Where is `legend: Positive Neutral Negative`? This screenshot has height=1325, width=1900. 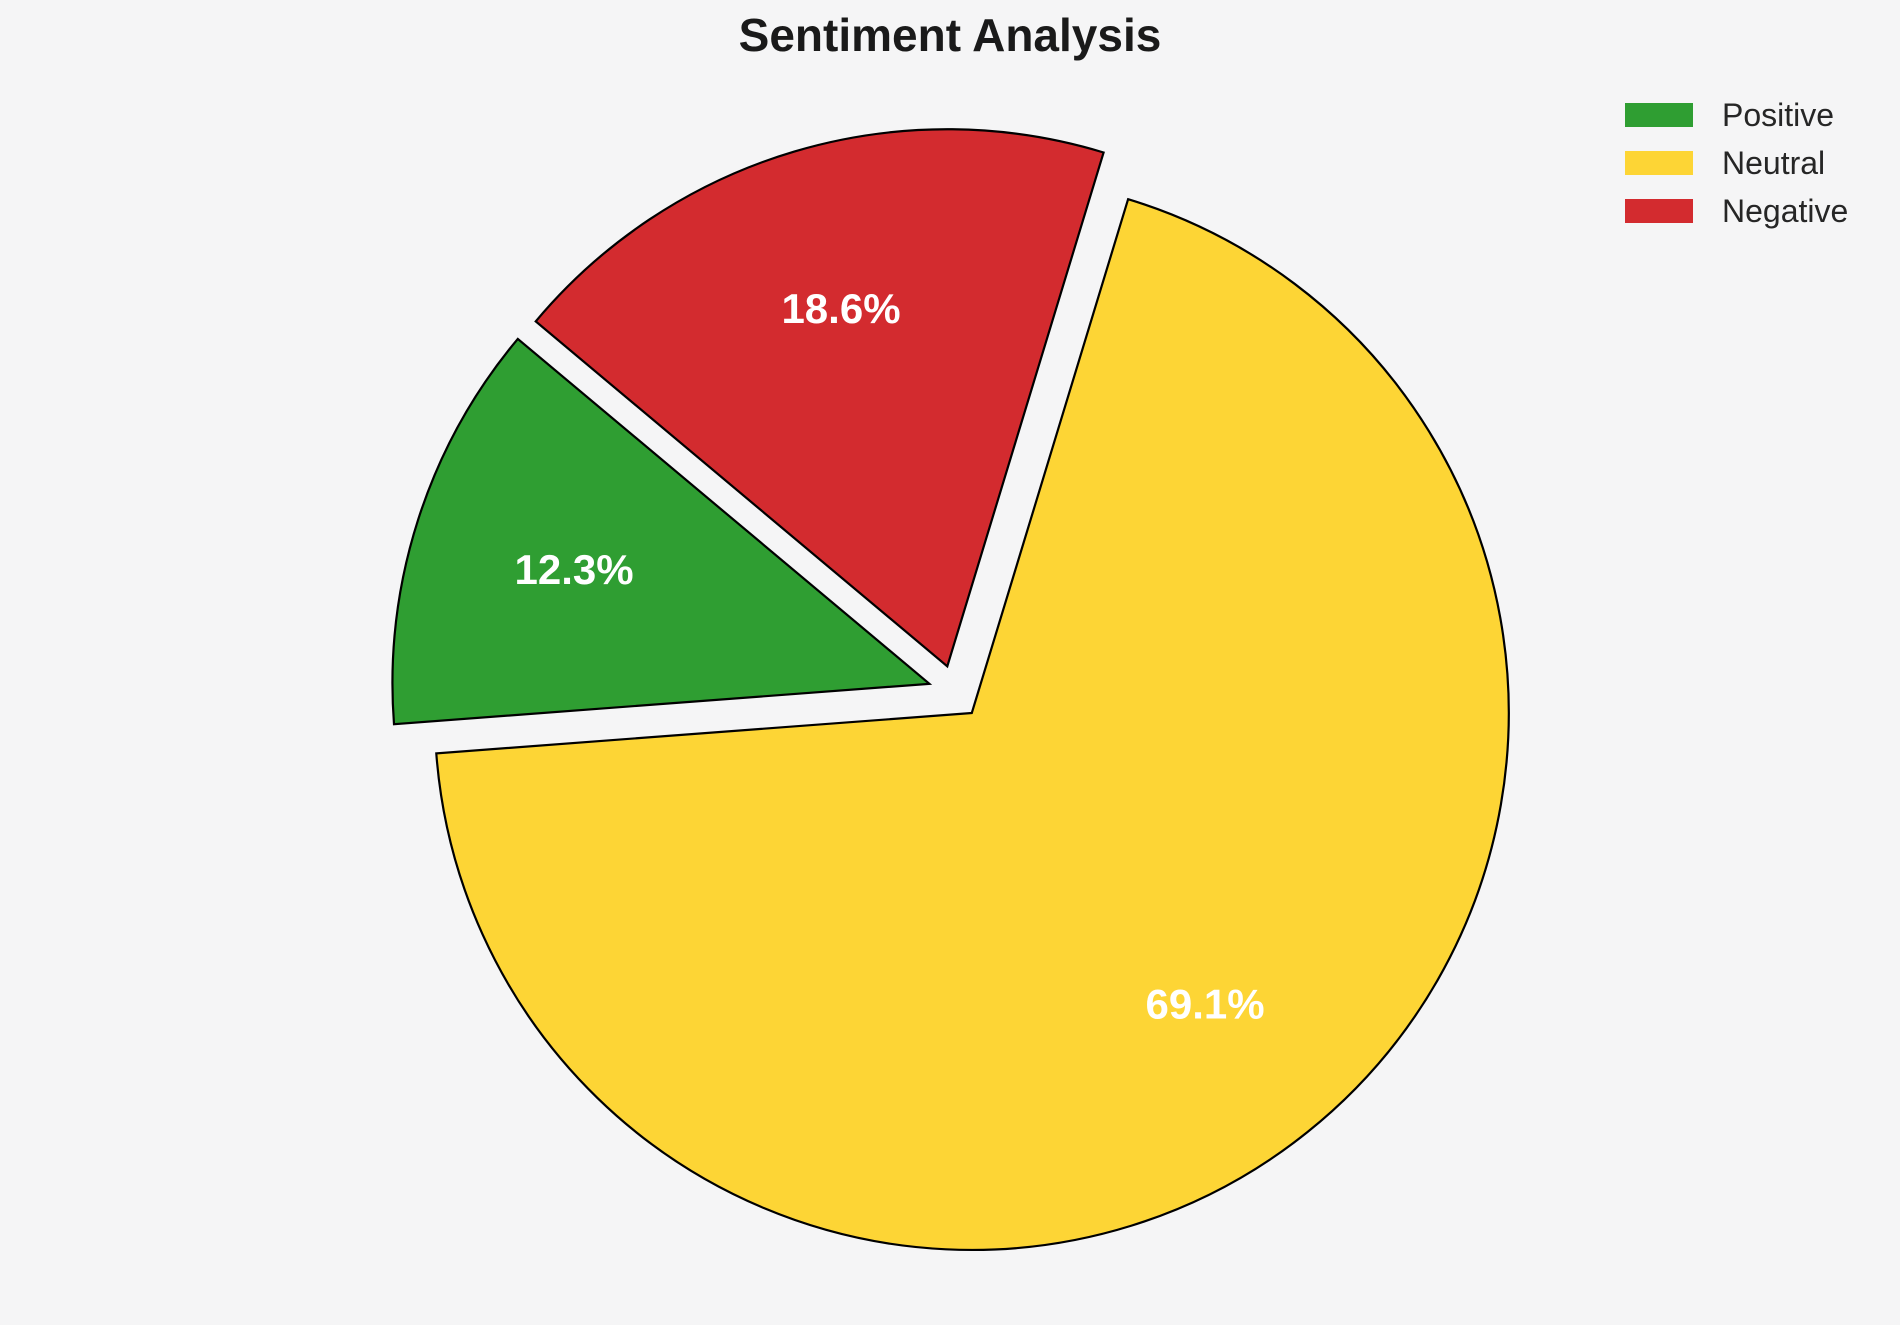
legend: Positive Neutral Negative is located at coordinates (1736, 163).